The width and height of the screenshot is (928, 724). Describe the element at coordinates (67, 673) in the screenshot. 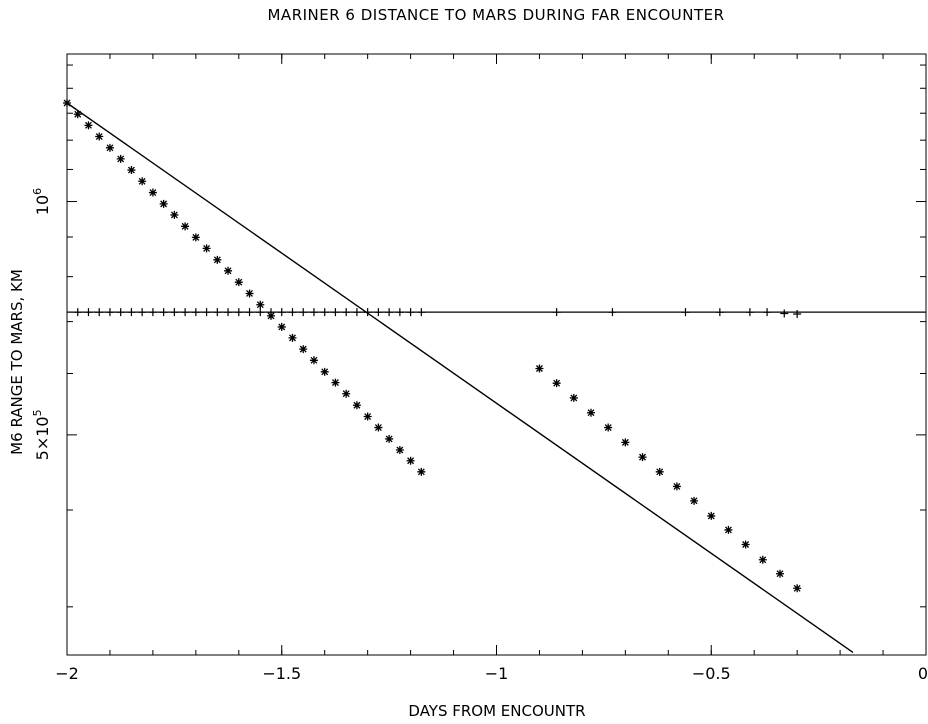

I see `x-tick-label: −2` at that location.